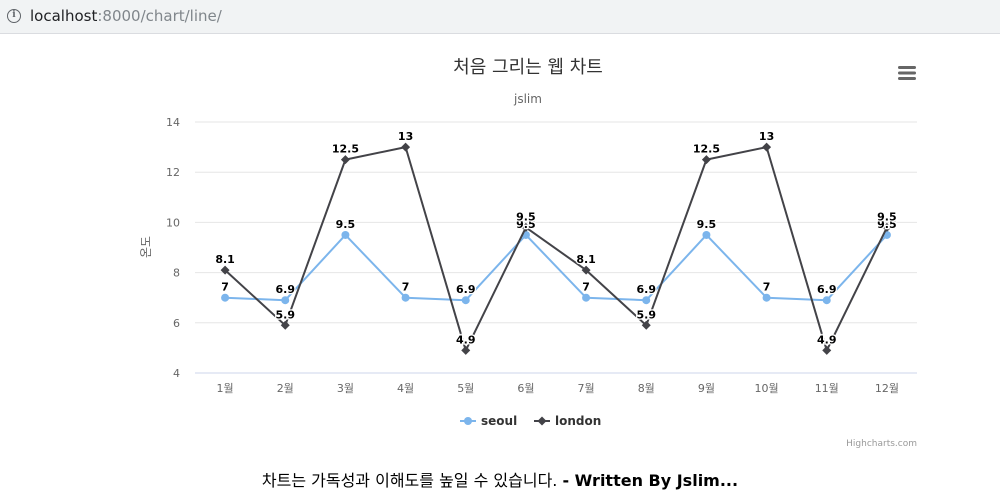 Image resolution: width=1000 pixels, height=504 pixels. Describe the element at coordinates (556, 267) in the screenshot. I see `series-line-seoul` at that location.